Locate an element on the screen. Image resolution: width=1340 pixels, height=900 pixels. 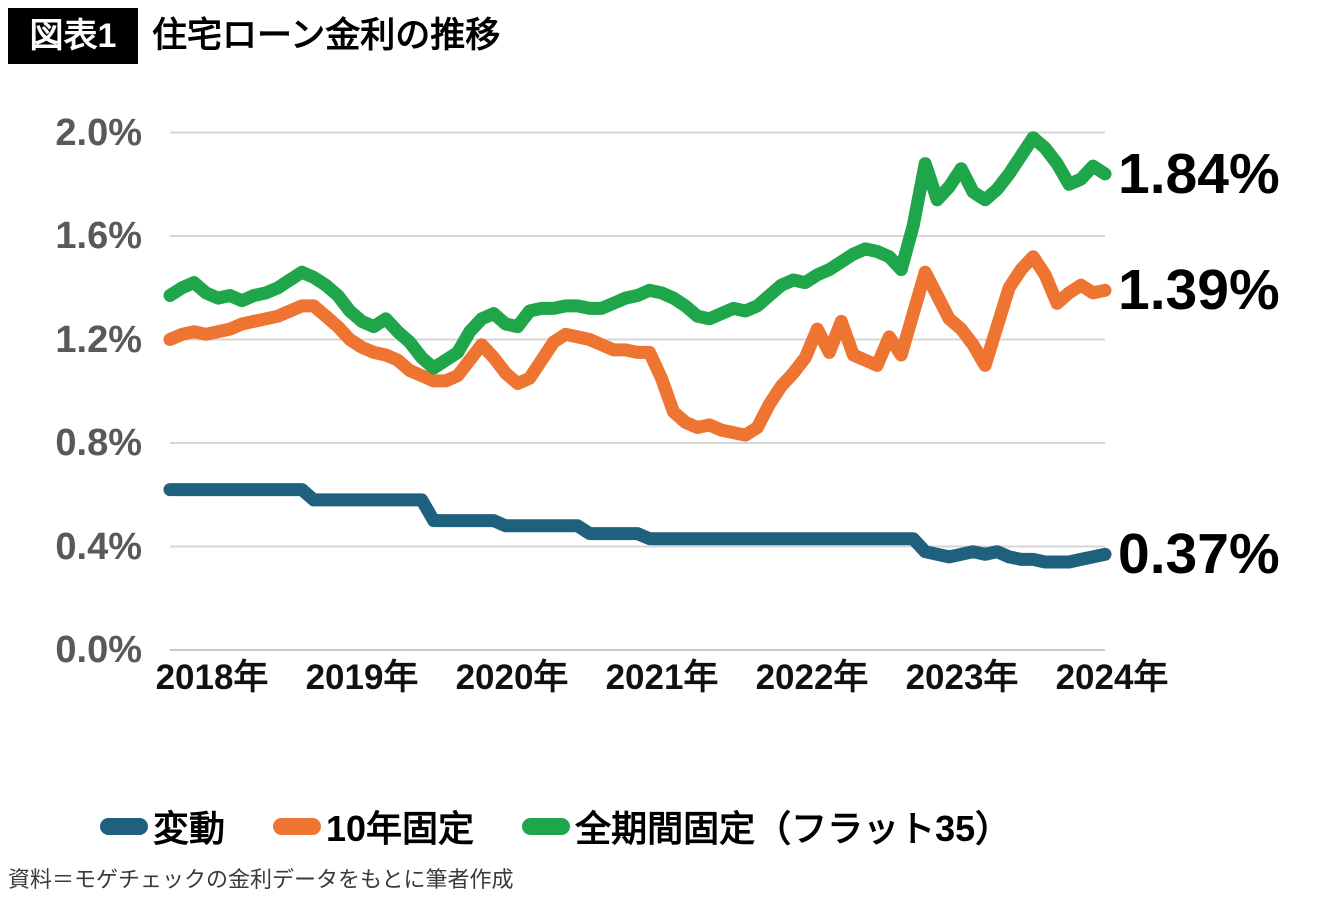
legend-item: 変動 is located at coordinates (162, 826).